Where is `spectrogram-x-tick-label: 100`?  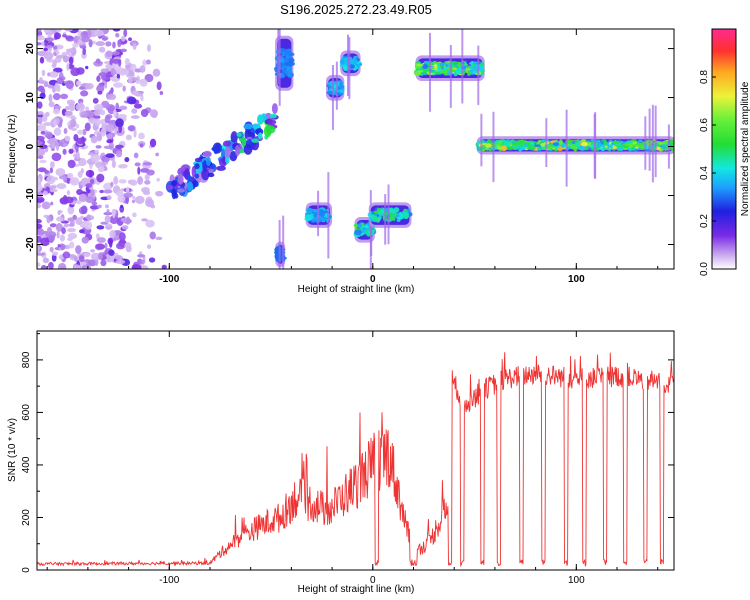 spectrogram-x-tick-label: 100 is located at coordinates (576, 279).